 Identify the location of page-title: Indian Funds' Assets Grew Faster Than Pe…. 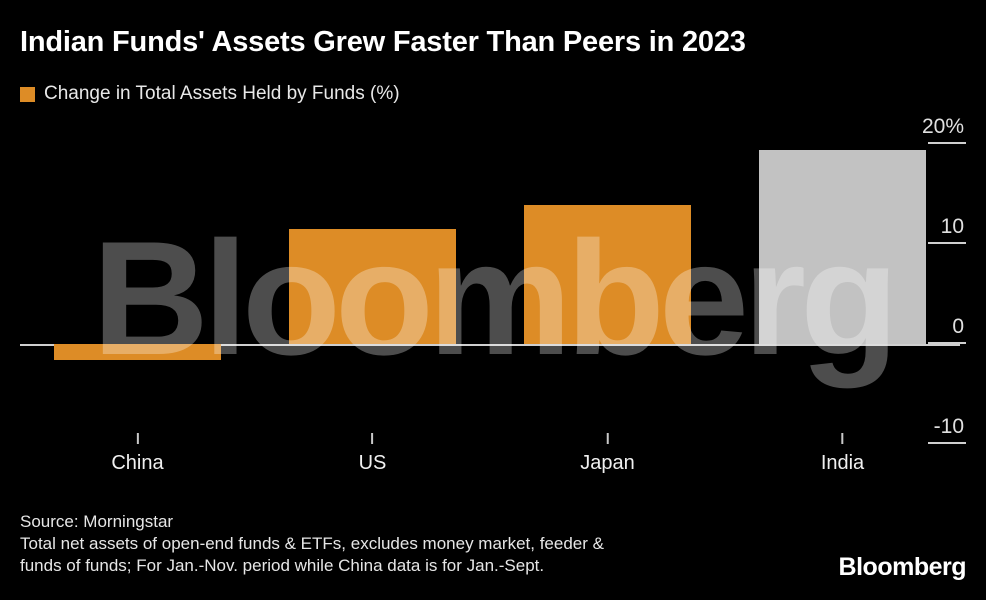
(383, 42).